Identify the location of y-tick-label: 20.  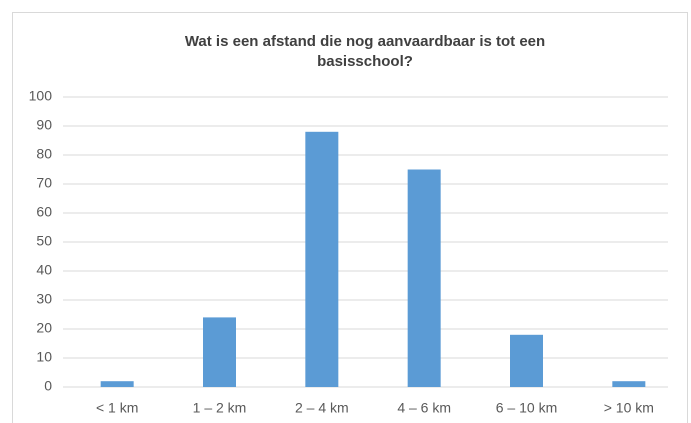
(44, 328).